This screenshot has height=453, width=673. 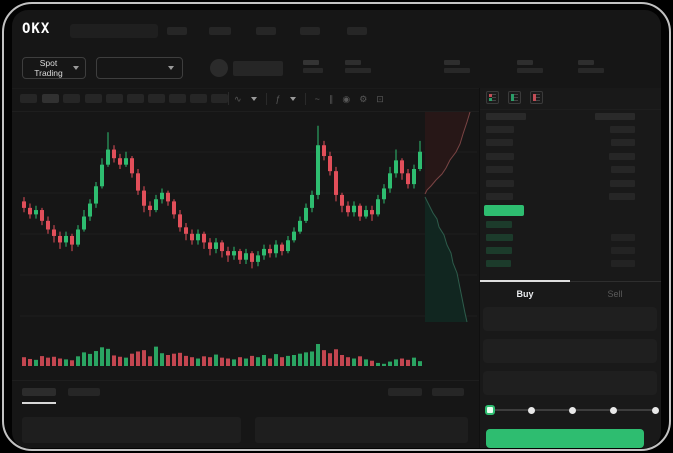 What do you see at coordinates (318, 68) in the screenshot?
I see `last-price-stat` at bounding box center [318, 68].